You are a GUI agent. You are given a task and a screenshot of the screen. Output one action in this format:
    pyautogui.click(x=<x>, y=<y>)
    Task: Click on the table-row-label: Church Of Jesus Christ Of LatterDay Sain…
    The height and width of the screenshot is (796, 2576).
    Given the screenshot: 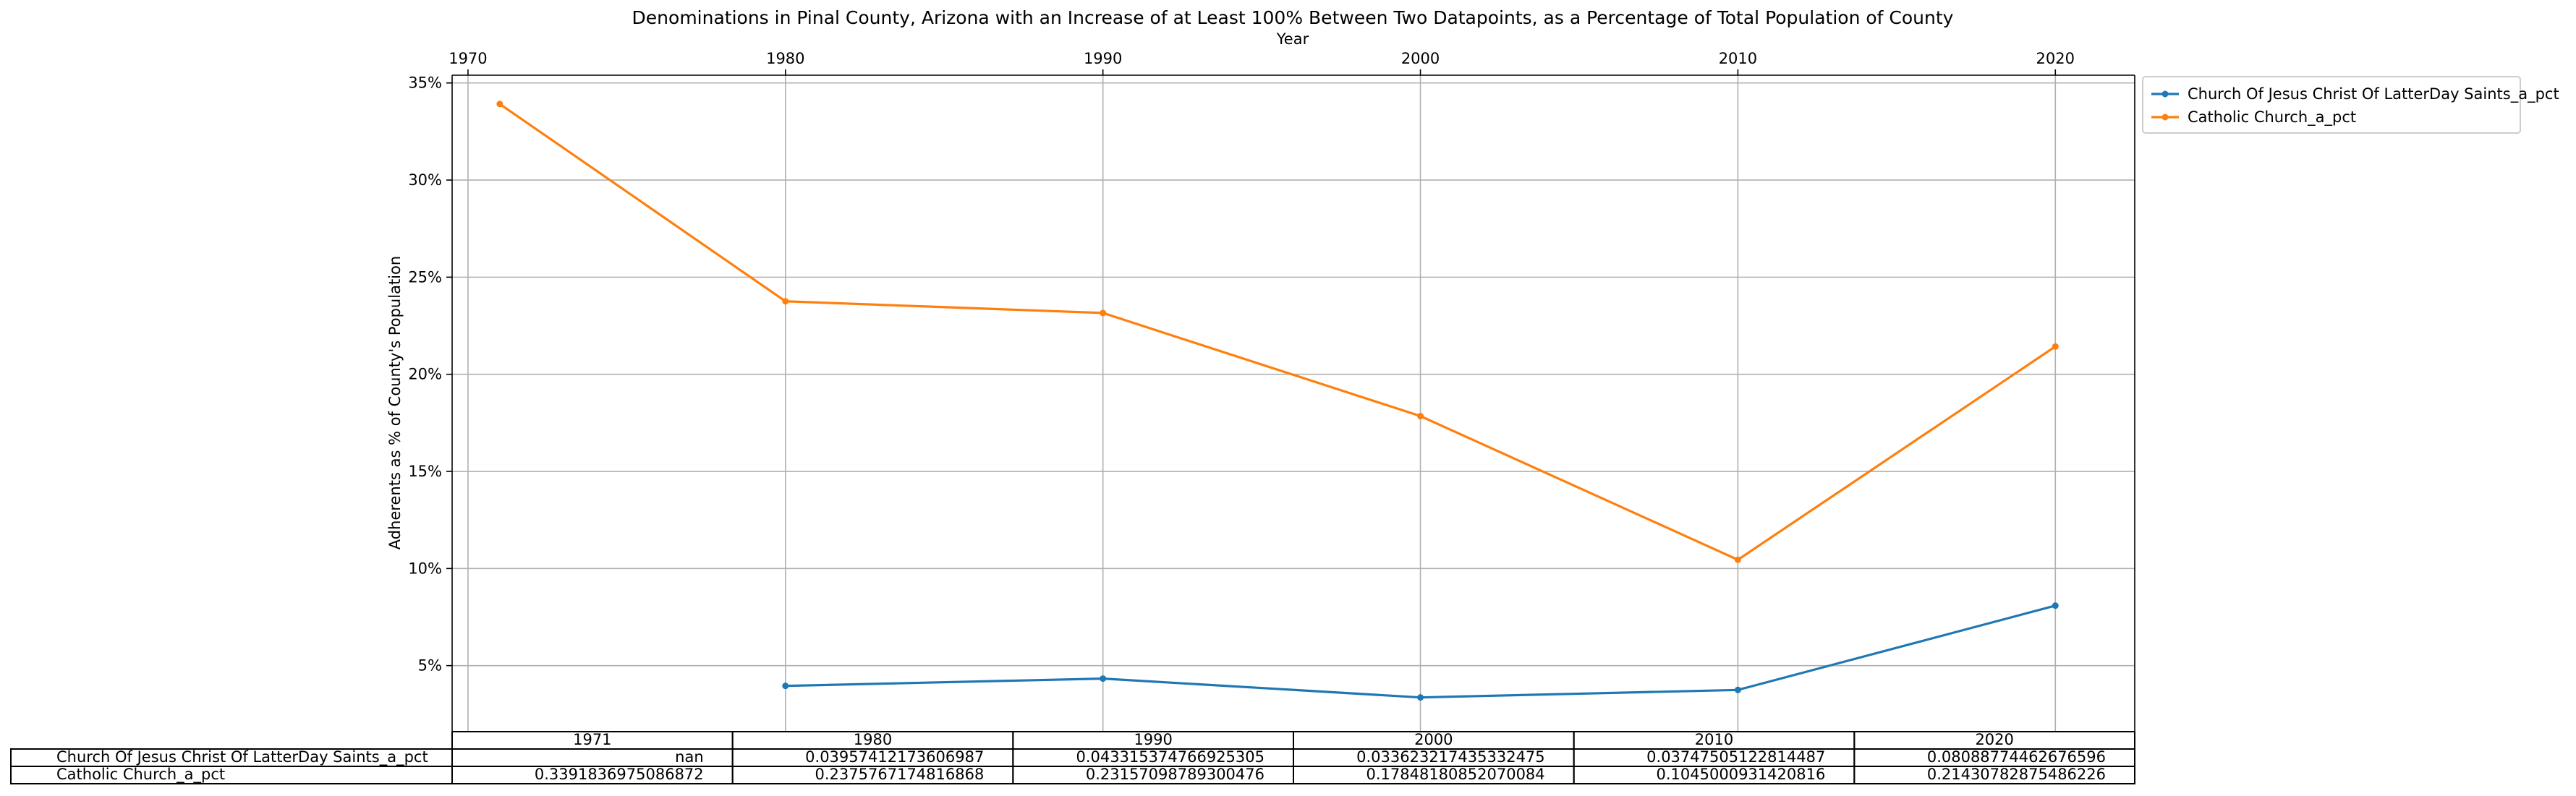 What is the action you would take?
    pyautogui.click(x=242, y=757)
    